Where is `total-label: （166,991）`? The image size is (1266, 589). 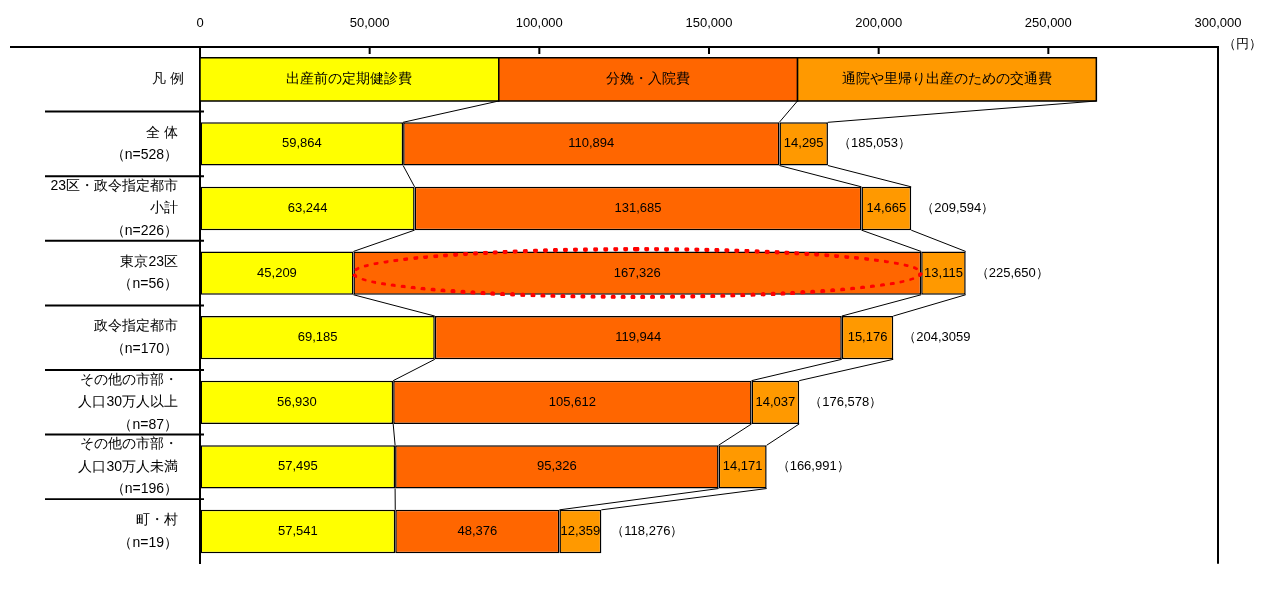 total-label: （166,991） is located at coordinates (813, 466).